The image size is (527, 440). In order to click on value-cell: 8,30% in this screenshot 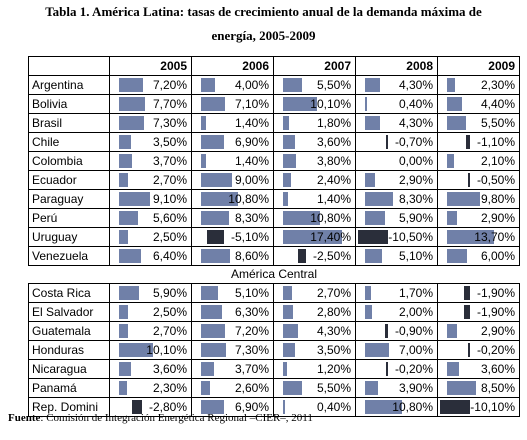, I will do `click(232, 218)`.